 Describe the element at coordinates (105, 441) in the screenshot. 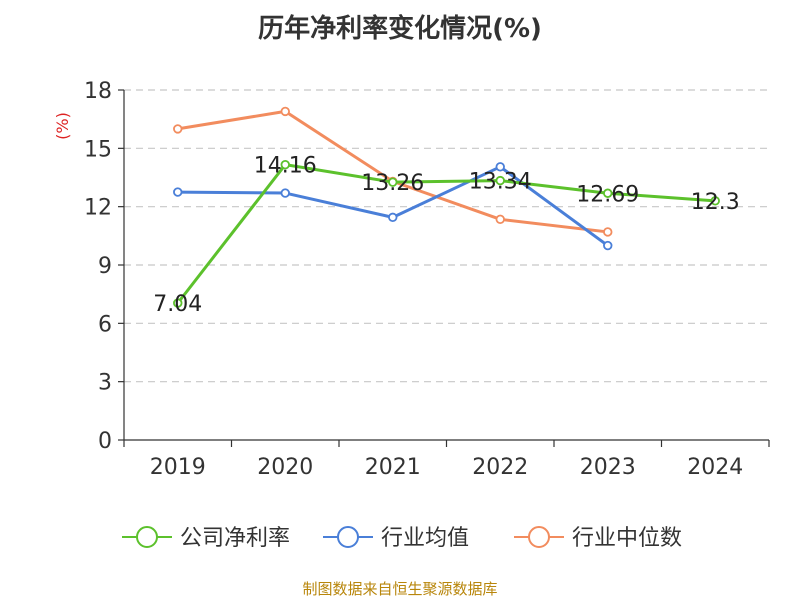

I see `y-tick-label-0: 0` at that location.